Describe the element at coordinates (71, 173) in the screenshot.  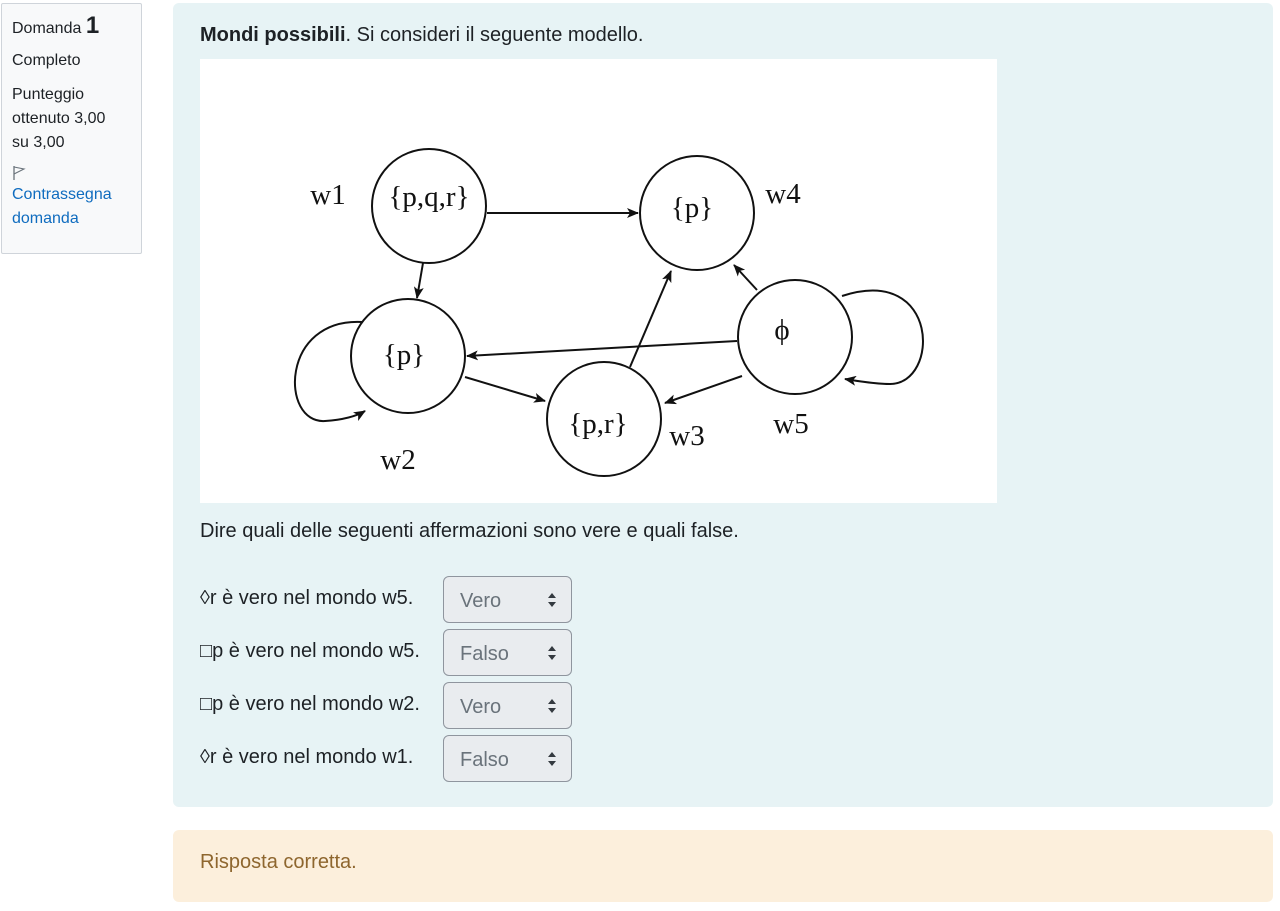
I see `flag-outline-icon` at that location.